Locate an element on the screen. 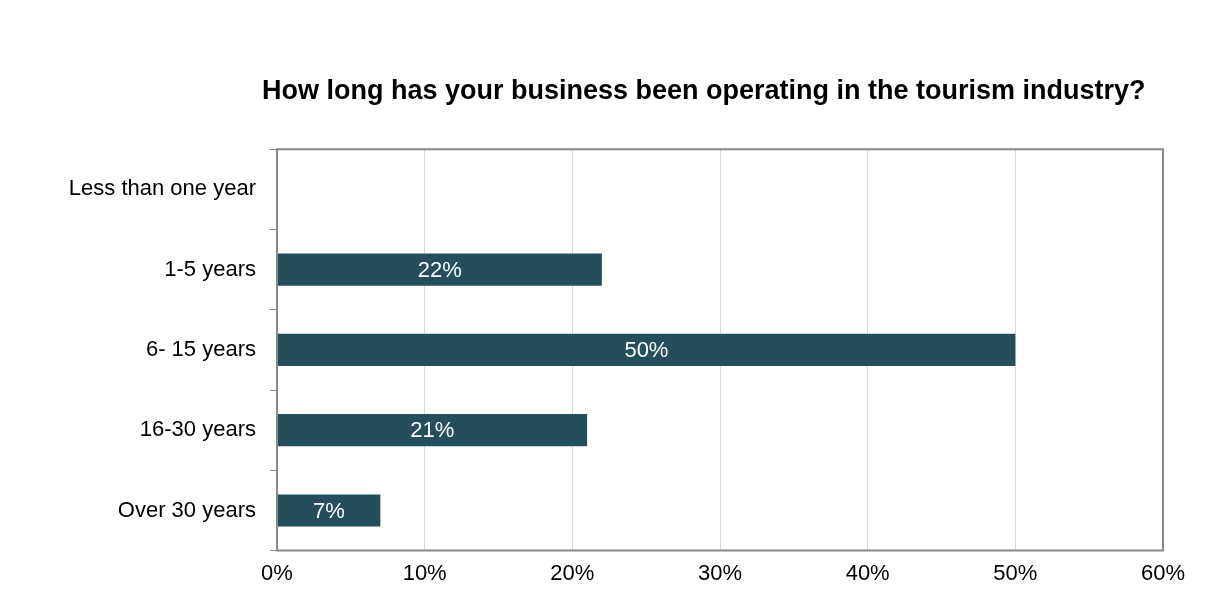 The image size is (1215, 601). x-tick-label: 20% is located at coordinates (572, 572).